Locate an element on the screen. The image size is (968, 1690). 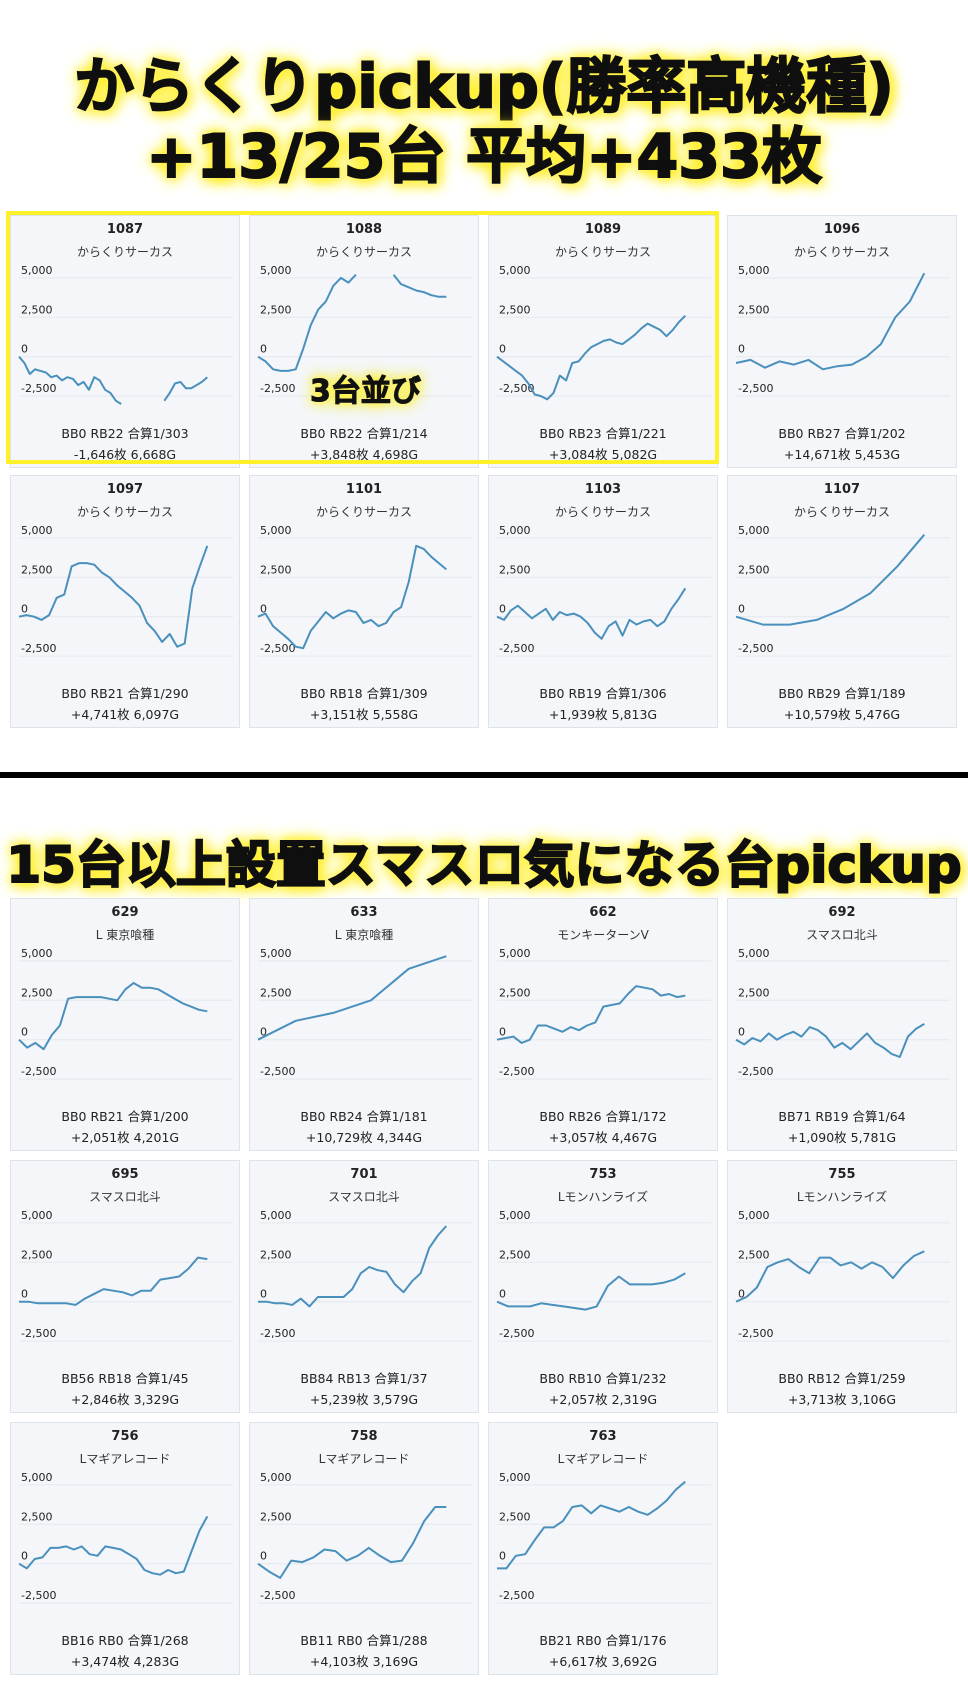
bonus-stats: BB0 RB21 合算1/200 is located at coordinates (125, 1116).